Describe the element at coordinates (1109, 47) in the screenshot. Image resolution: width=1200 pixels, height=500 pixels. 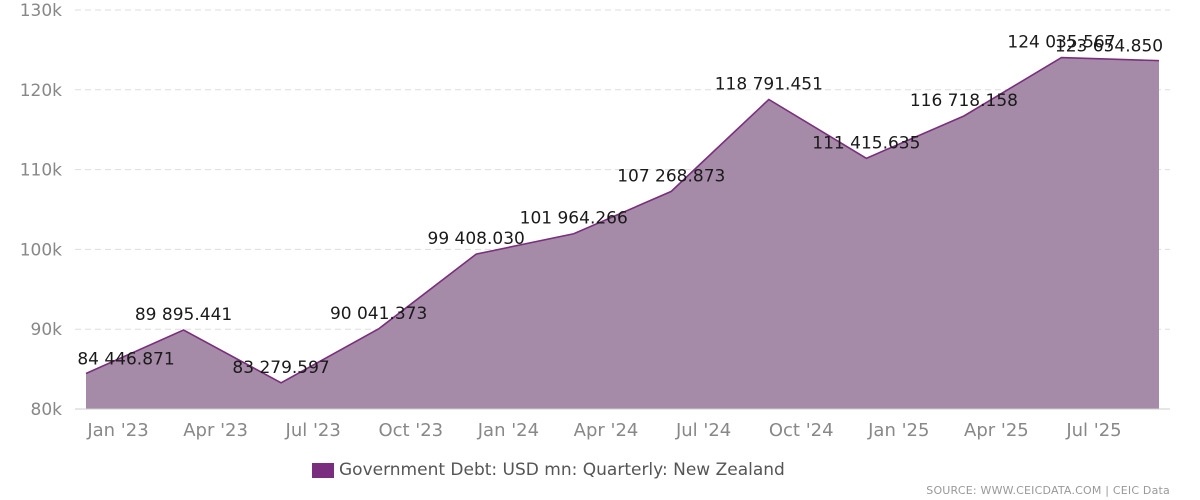
I see `data-label: 123 654.850` at that location.